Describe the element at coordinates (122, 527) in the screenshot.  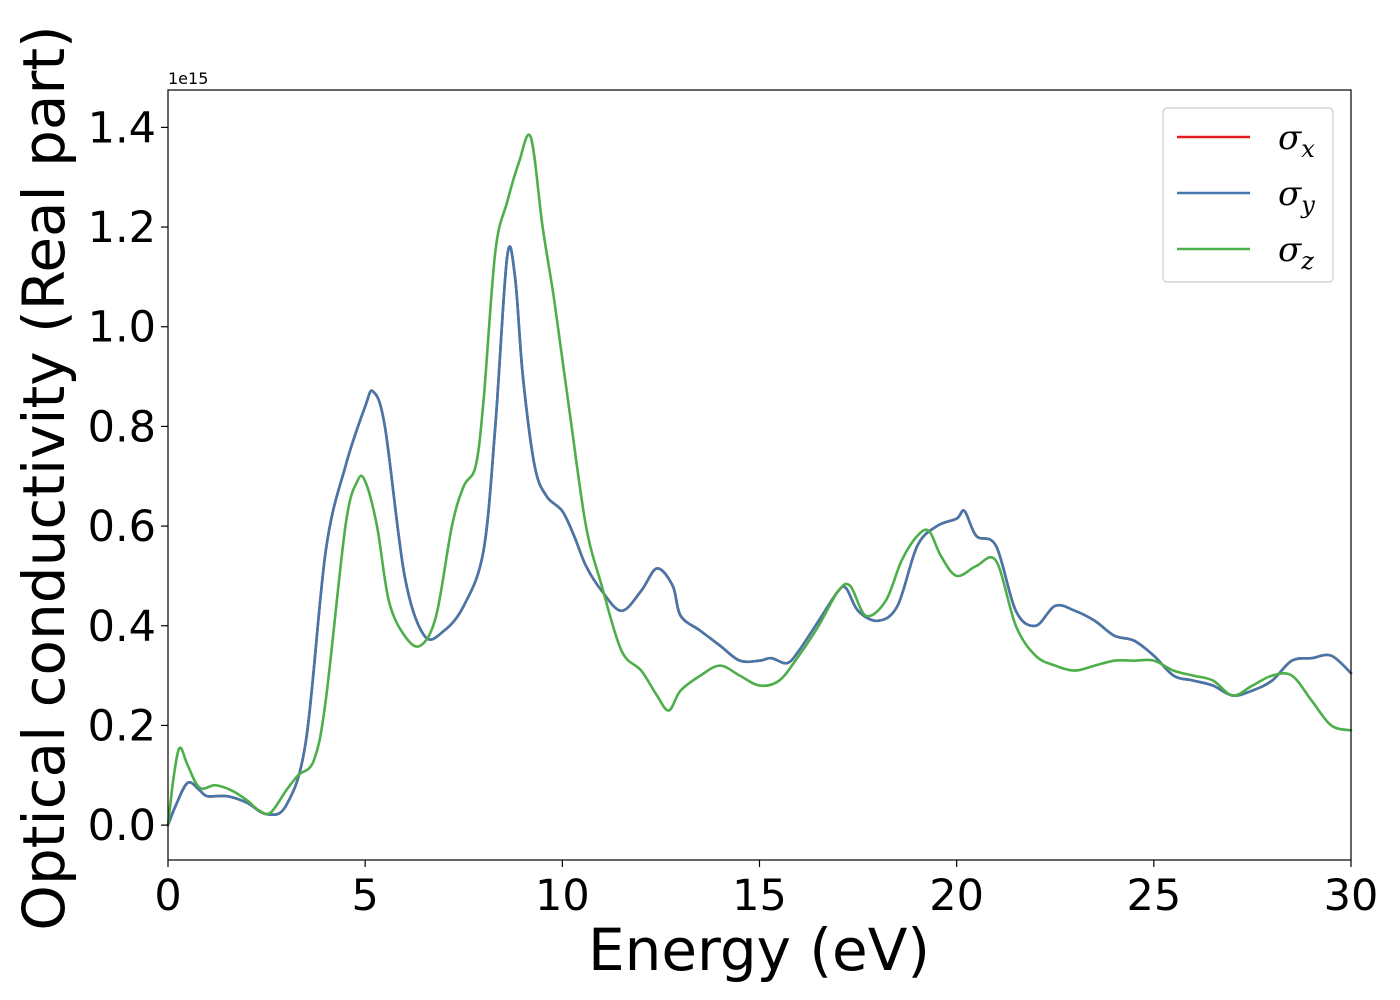
I see `y-tick-label: 0.6` at that location.